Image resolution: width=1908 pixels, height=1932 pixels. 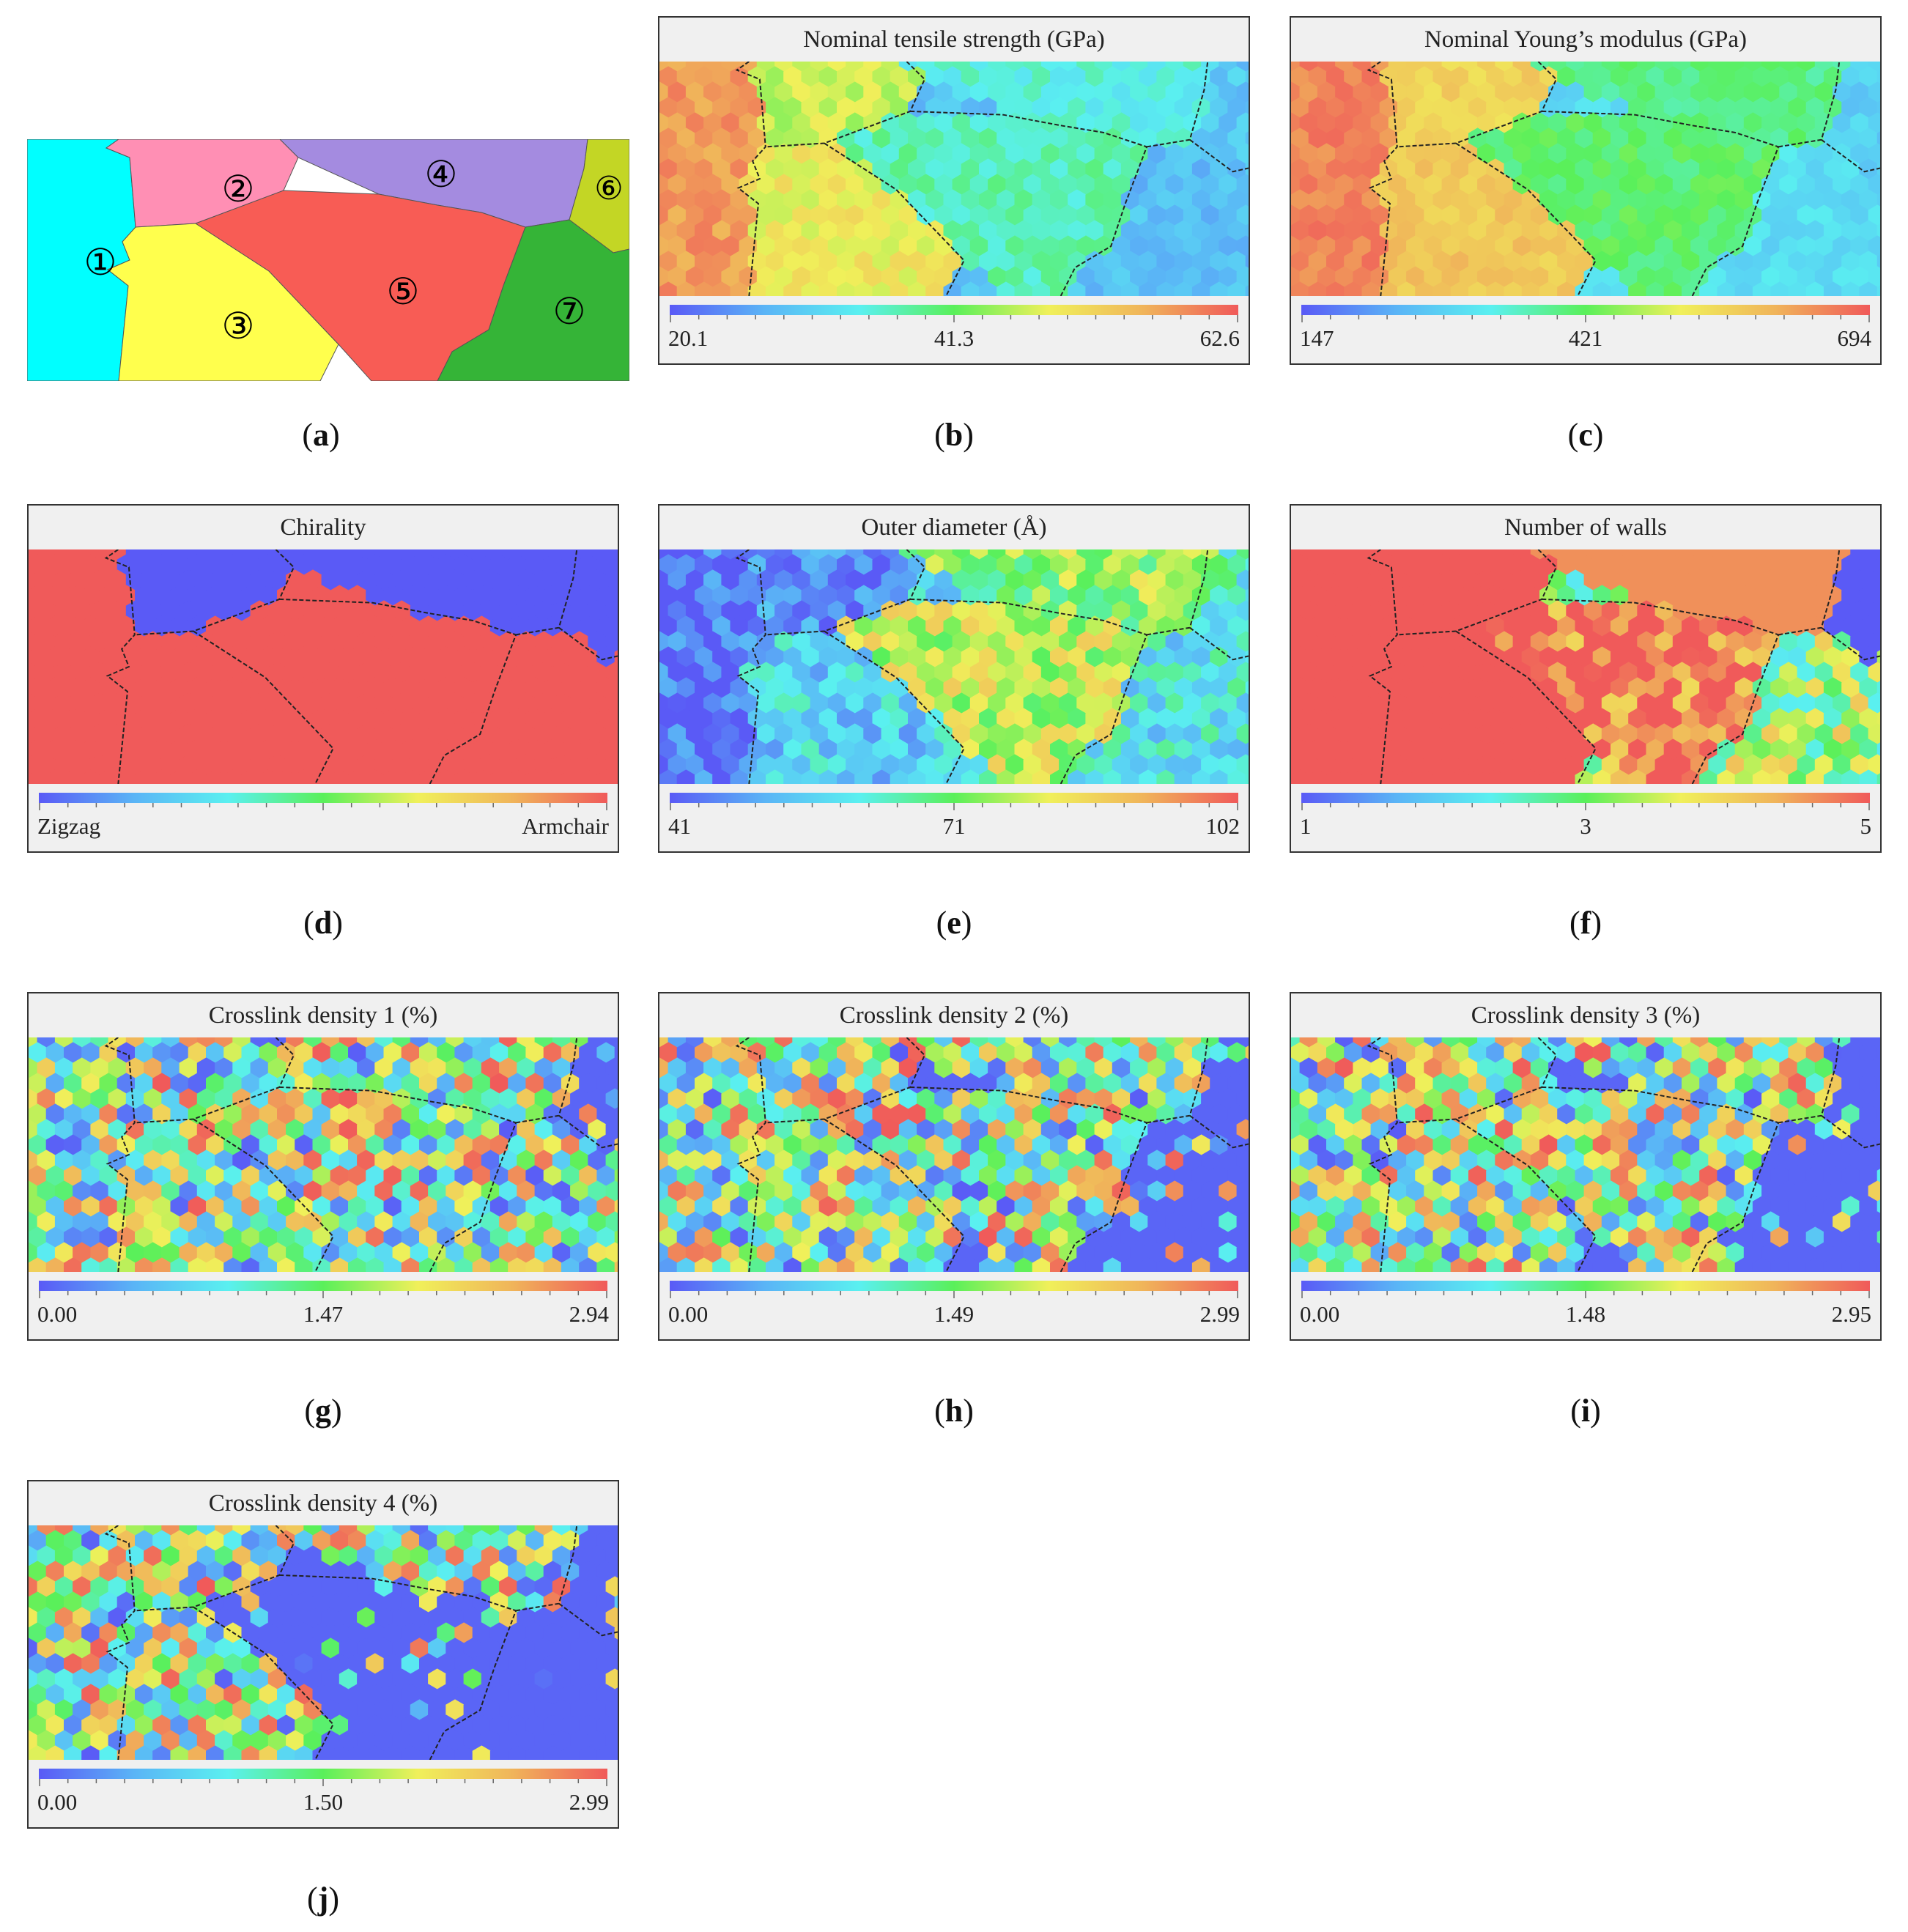 I want to click on panel-e: Outer diameter (Å) 41 71 102, so click(x=954, y=678).